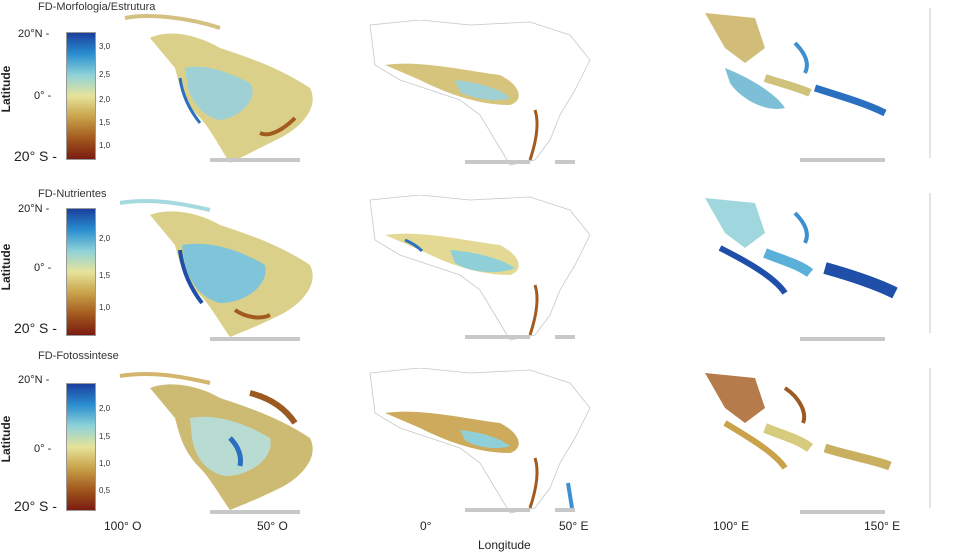 This screenshot has width=975, height=554. What do you see at coordinates (255, 160) in the screenshot?
I see `scale-bar` at bounding box center [255, 160].